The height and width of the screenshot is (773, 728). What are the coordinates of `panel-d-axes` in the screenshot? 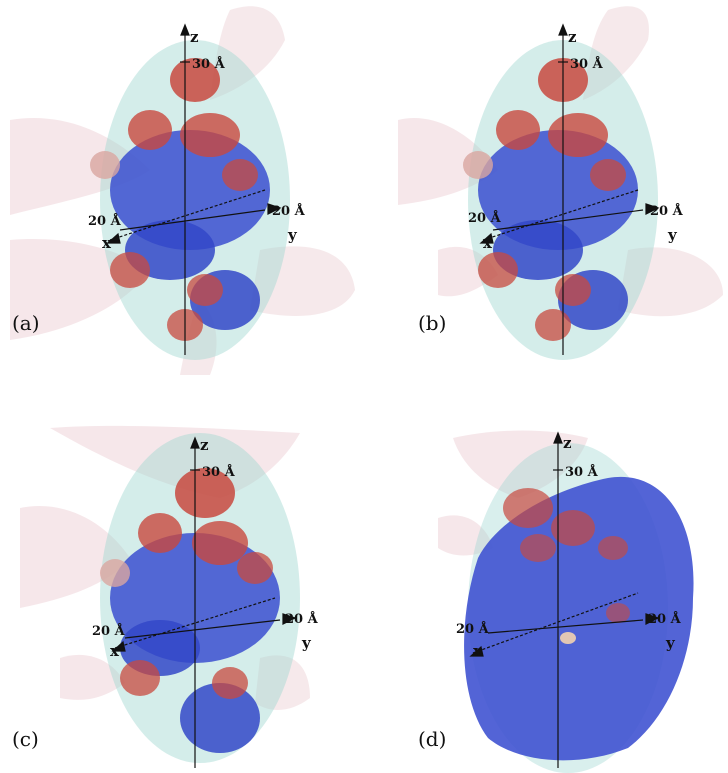 It's located at (564, 599).